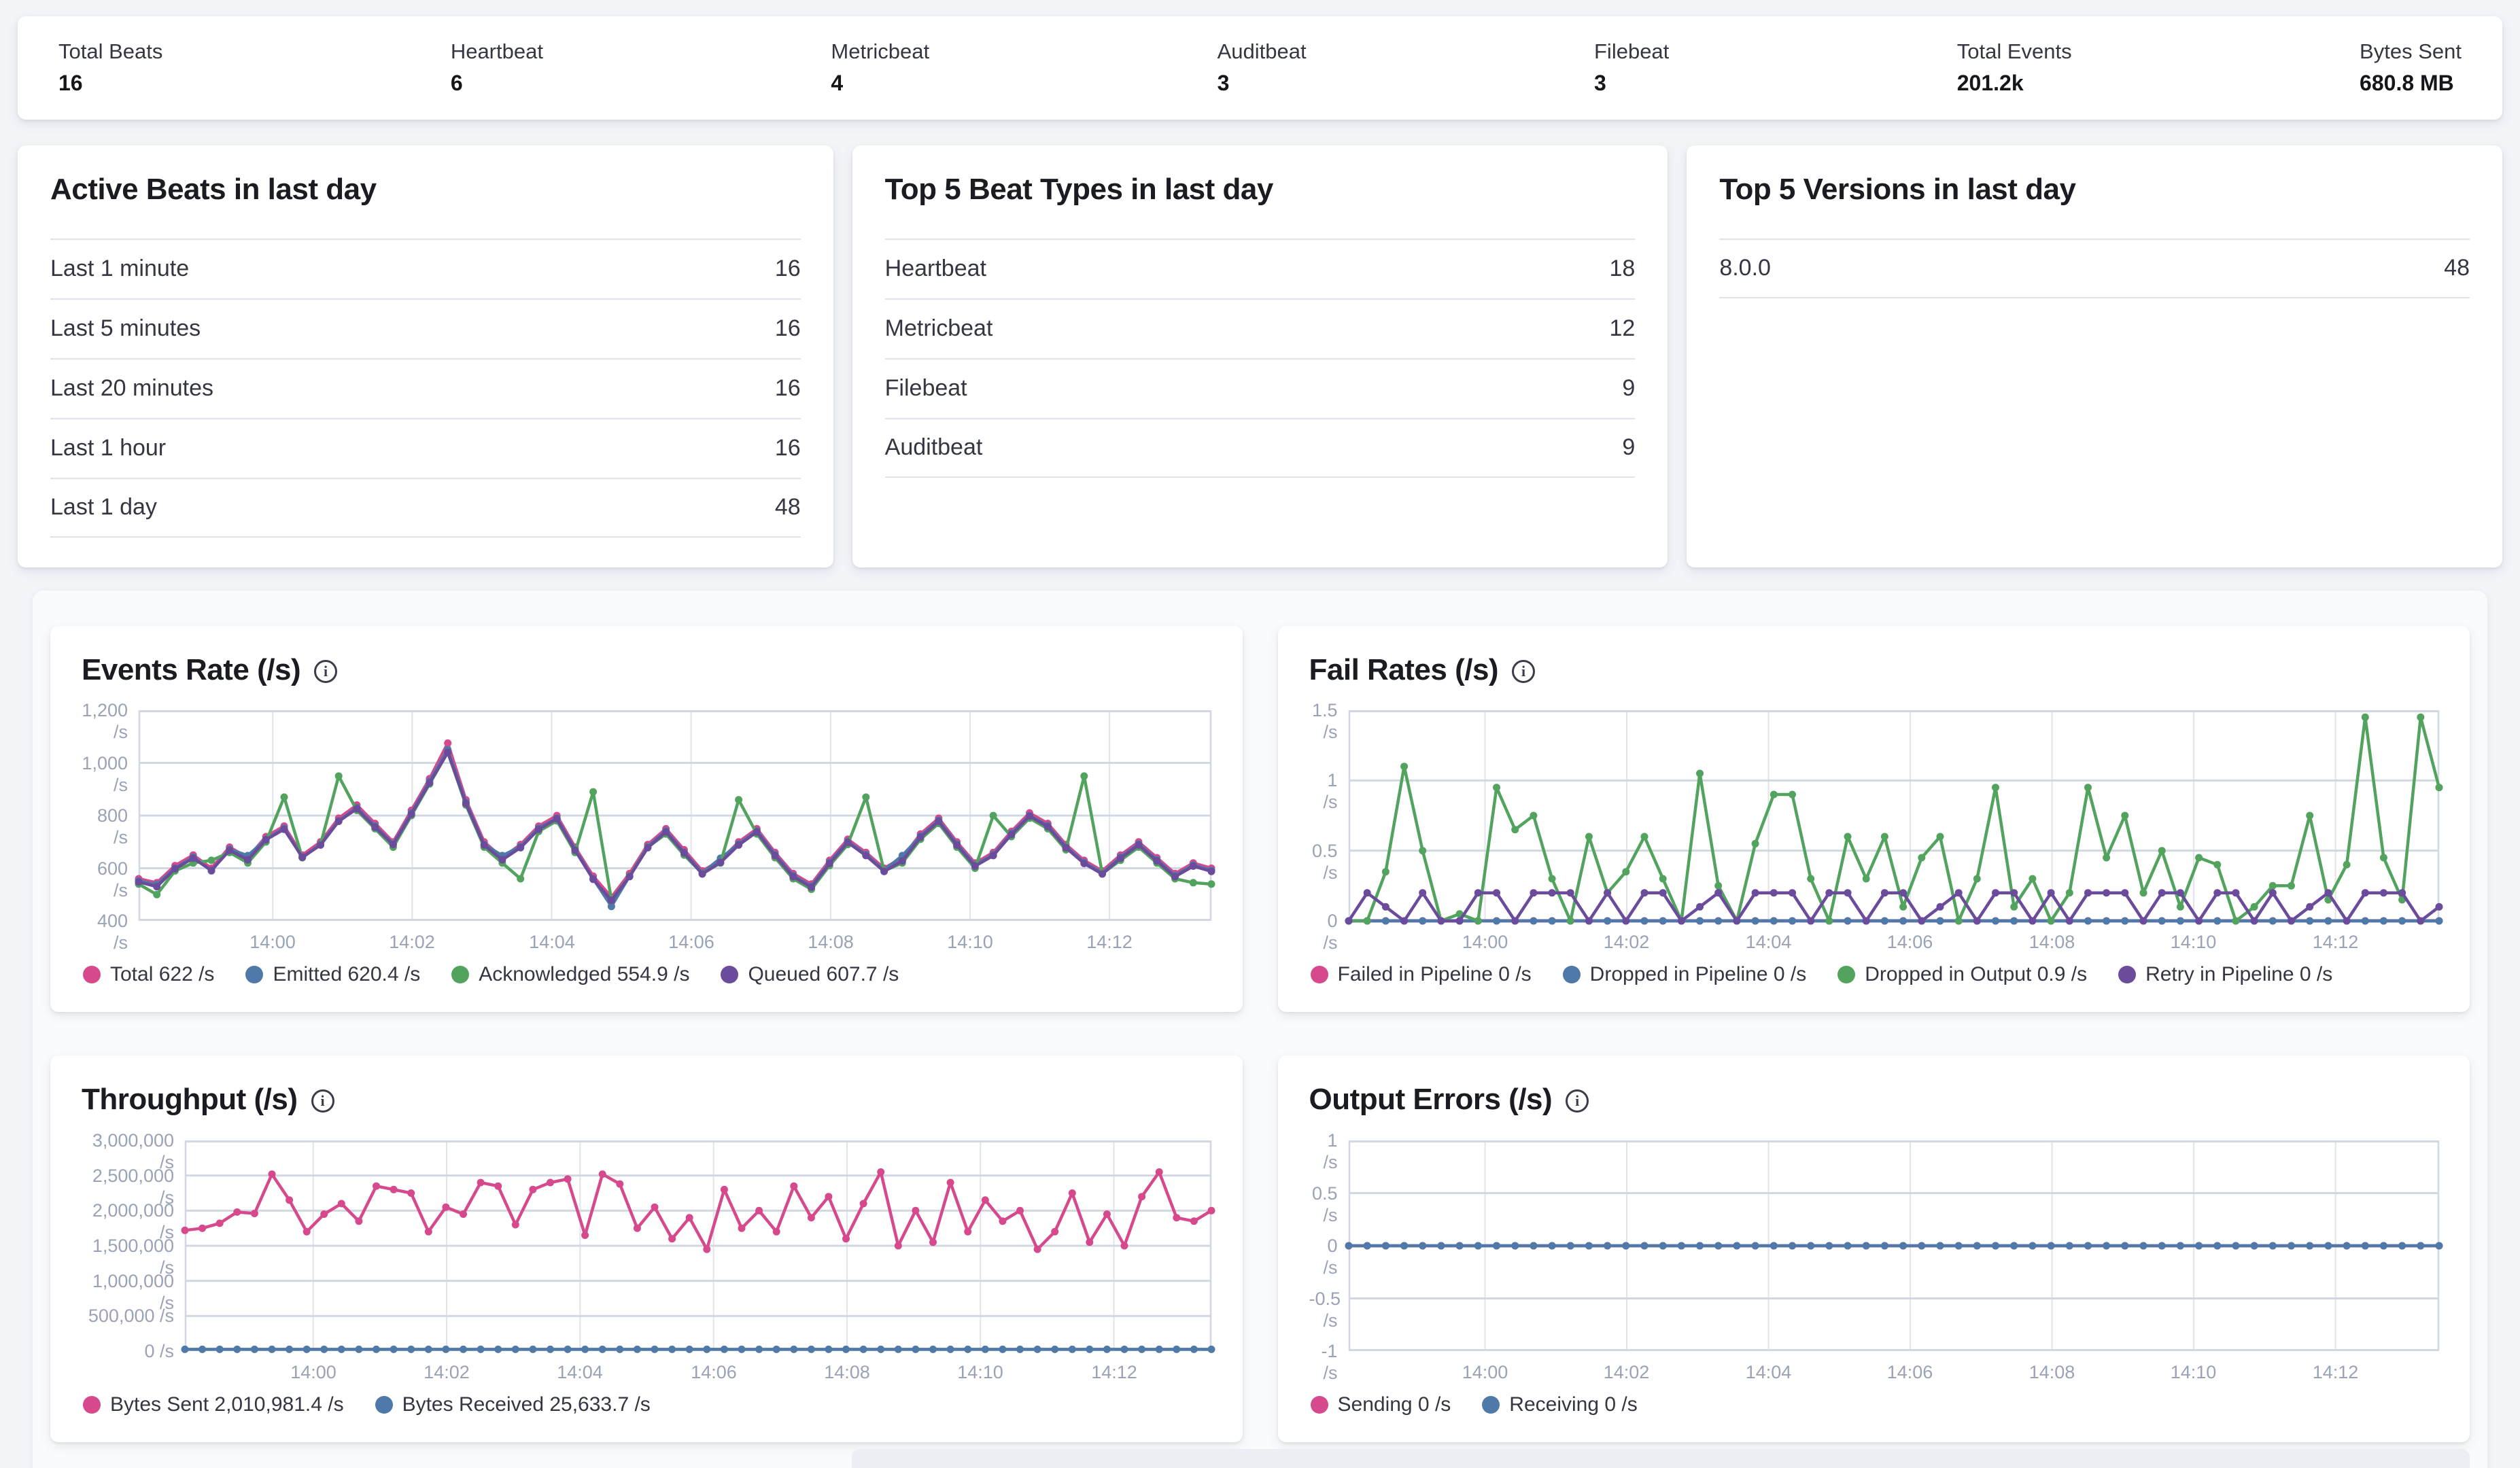  Describe the element at coordinates (1381, 1404) in the screenshot. I see `legend-item: Sending 0 /s` at that location.